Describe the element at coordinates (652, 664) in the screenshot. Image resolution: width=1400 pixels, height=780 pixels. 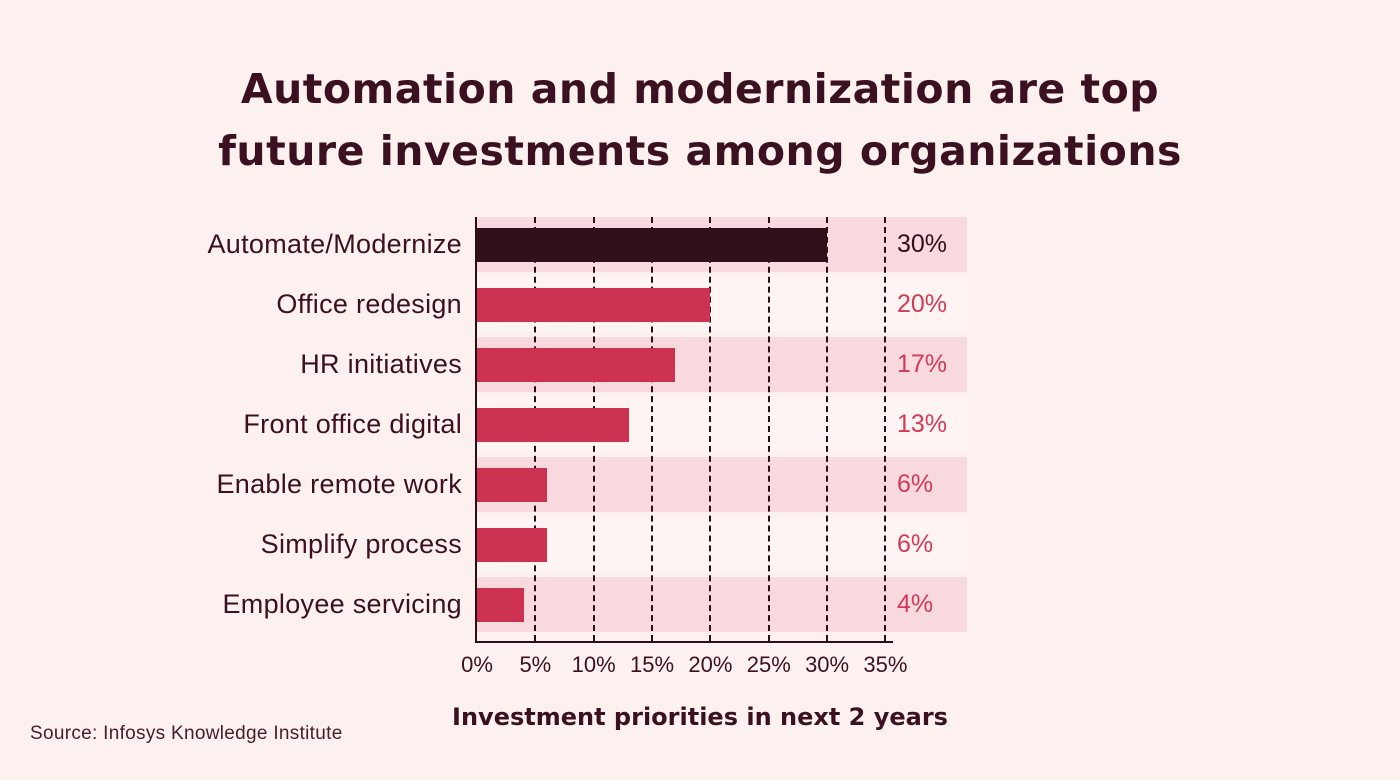
I see `x-tick-label: 15%` at that location.